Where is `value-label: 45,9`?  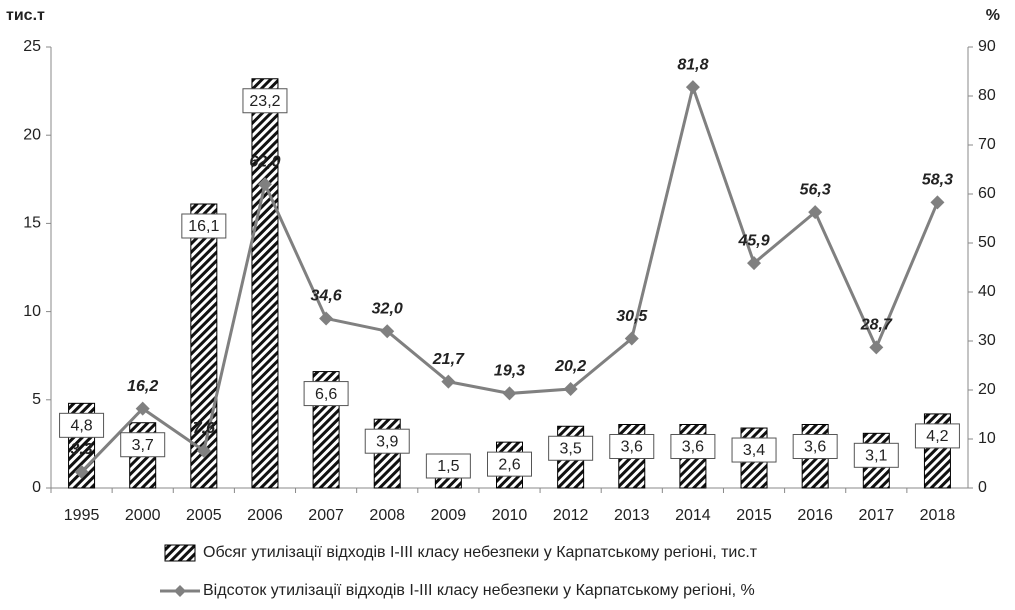 value-label: 45,9 is located at coordinates (753, 240).